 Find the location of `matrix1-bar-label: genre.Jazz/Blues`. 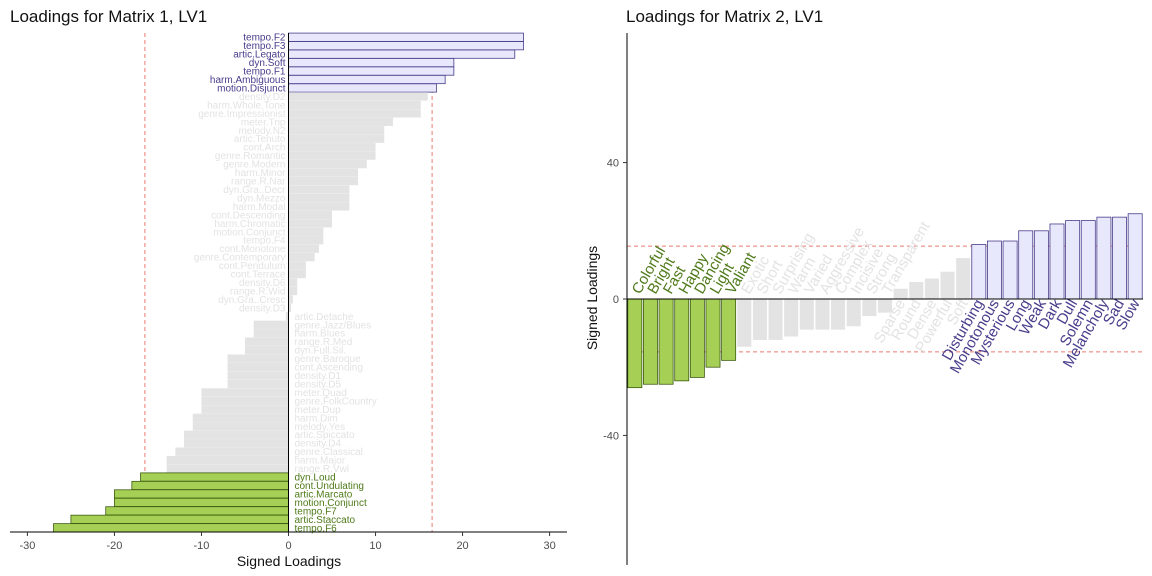

matrix1-bar-label: genre.Jazz/Blues is located at coordinates (333, 325).